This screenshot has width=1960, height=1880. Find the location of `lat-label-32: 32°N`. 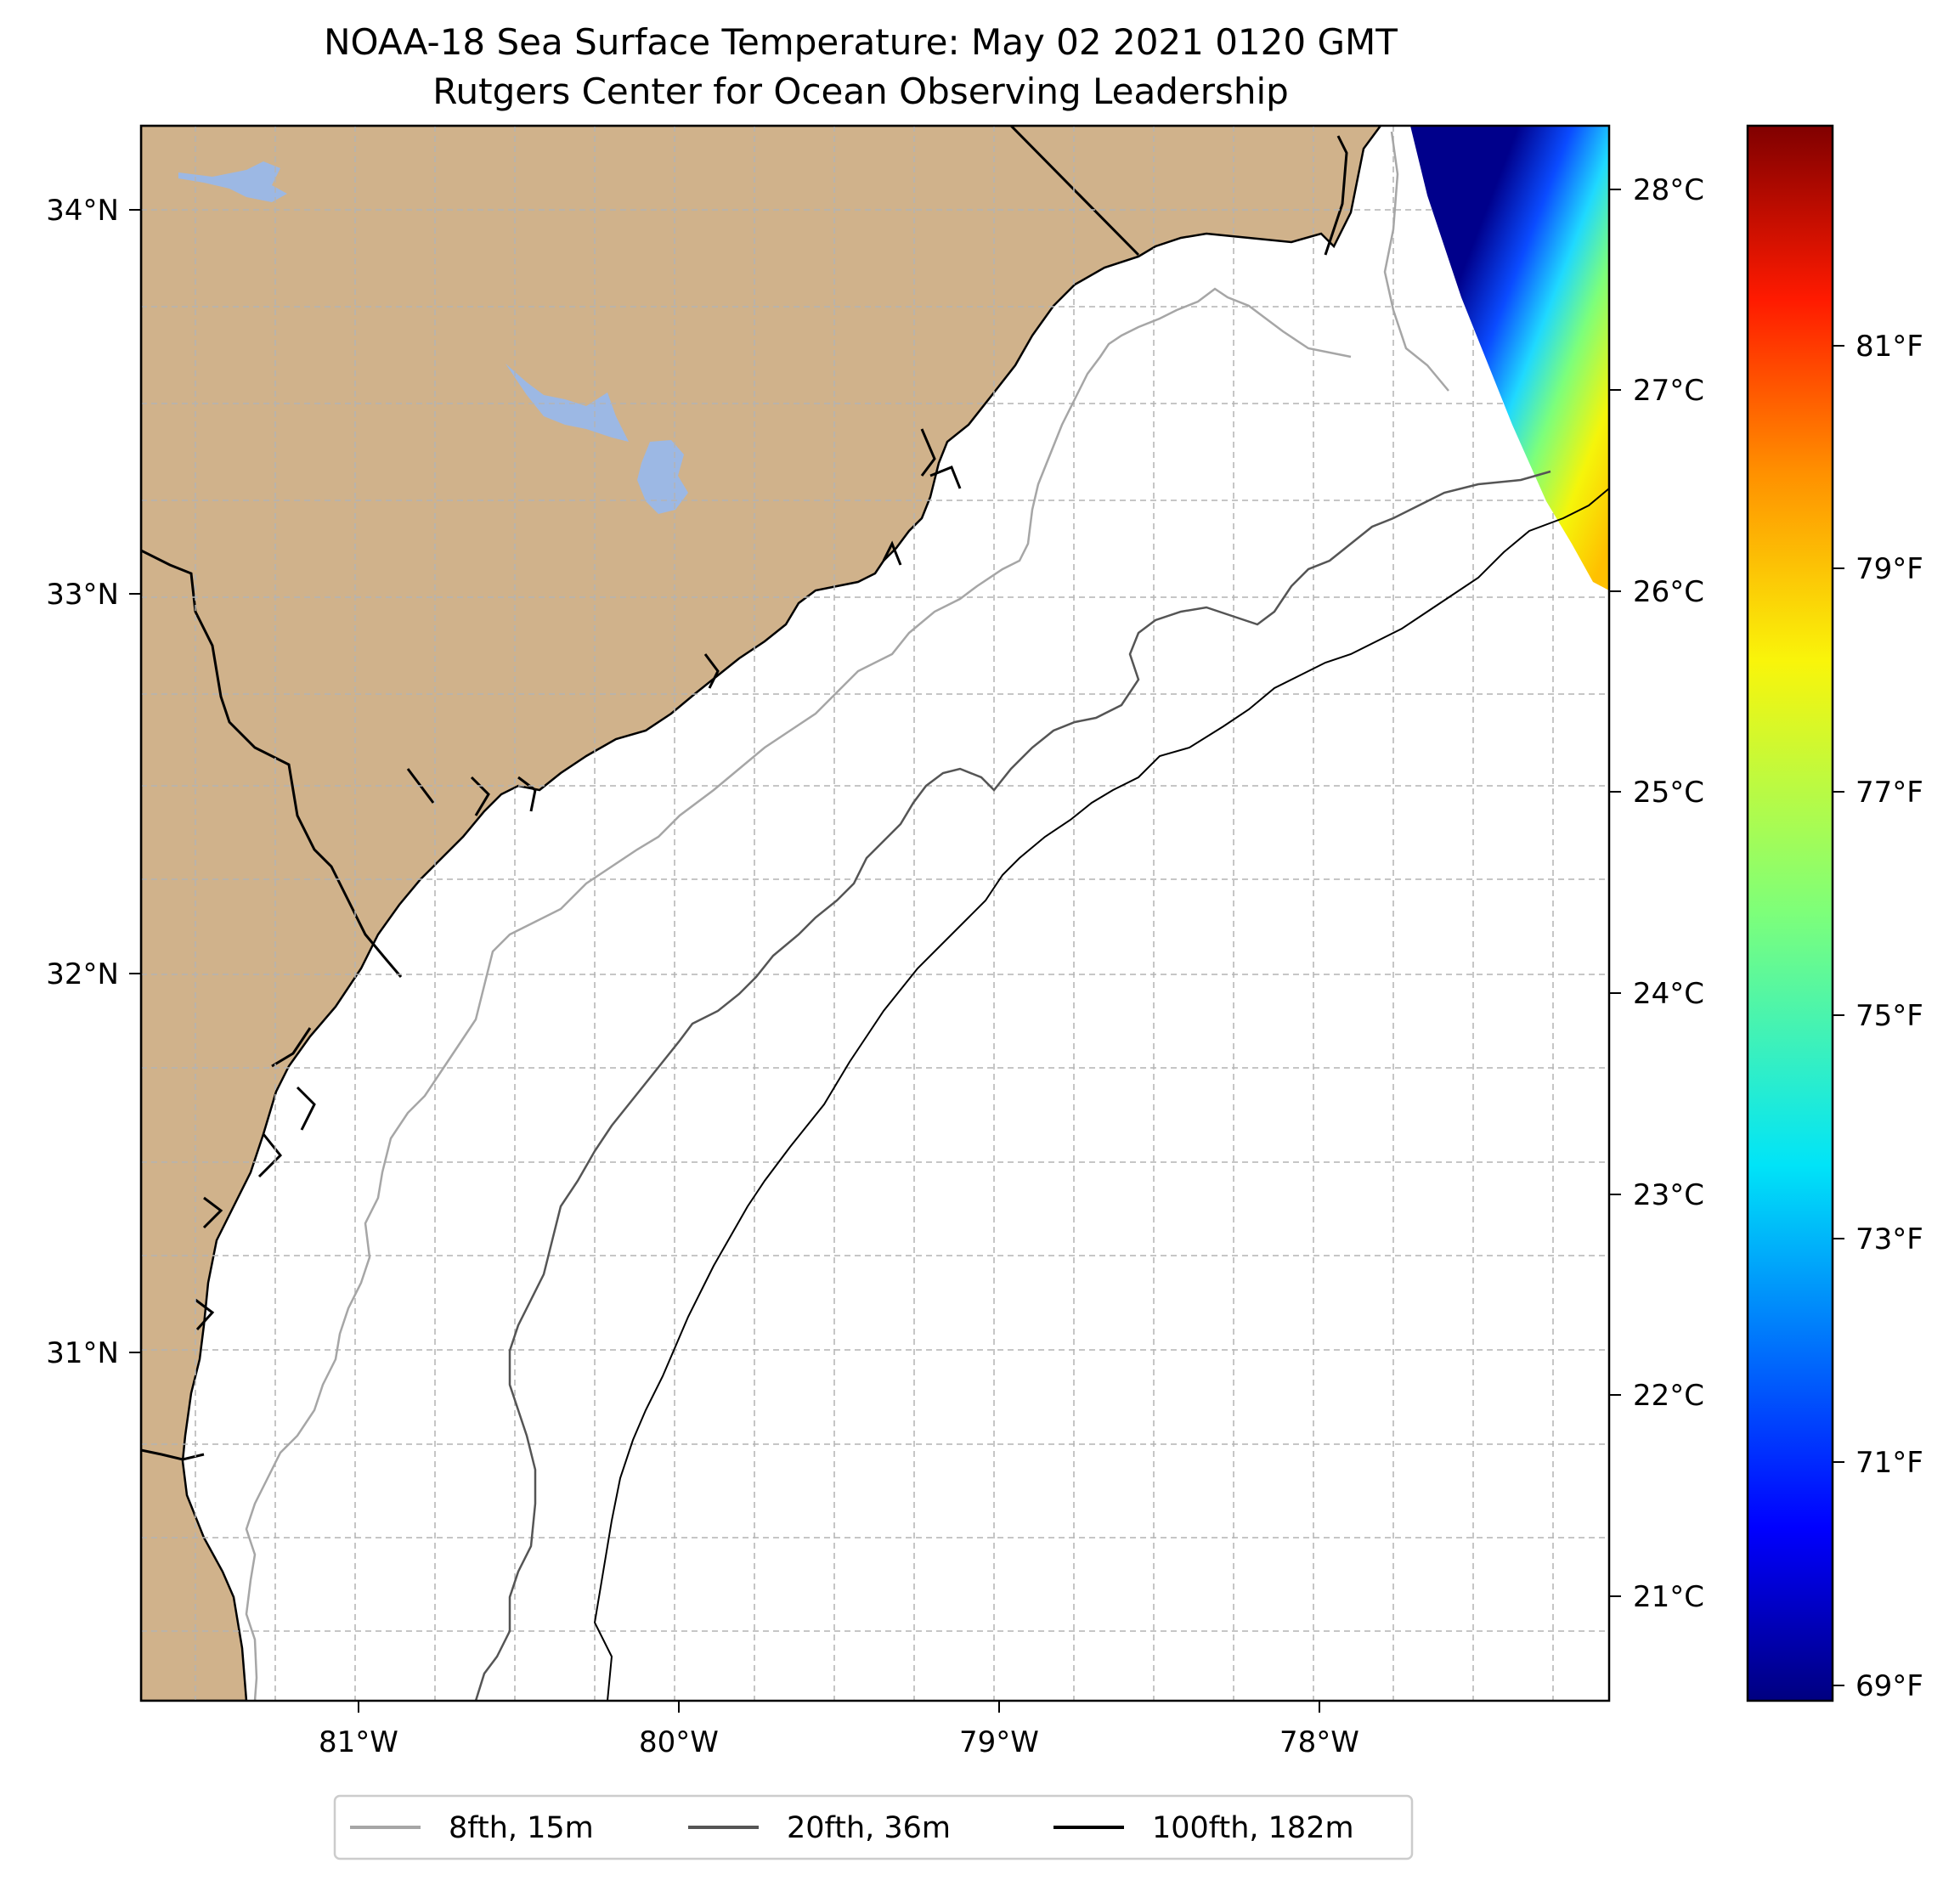

lat-label-32: 32°N is located at coordinates (83, 974).